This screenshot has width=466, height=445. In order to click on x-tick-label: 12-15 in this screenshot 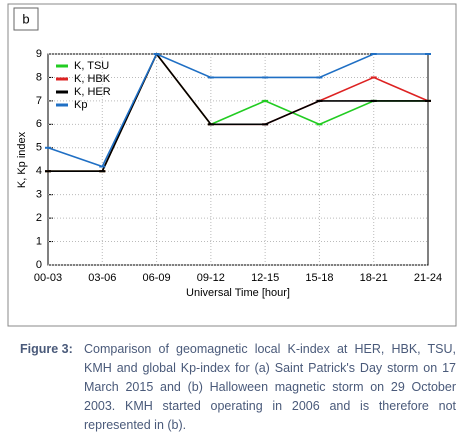, I will do `click(265, 278)`.